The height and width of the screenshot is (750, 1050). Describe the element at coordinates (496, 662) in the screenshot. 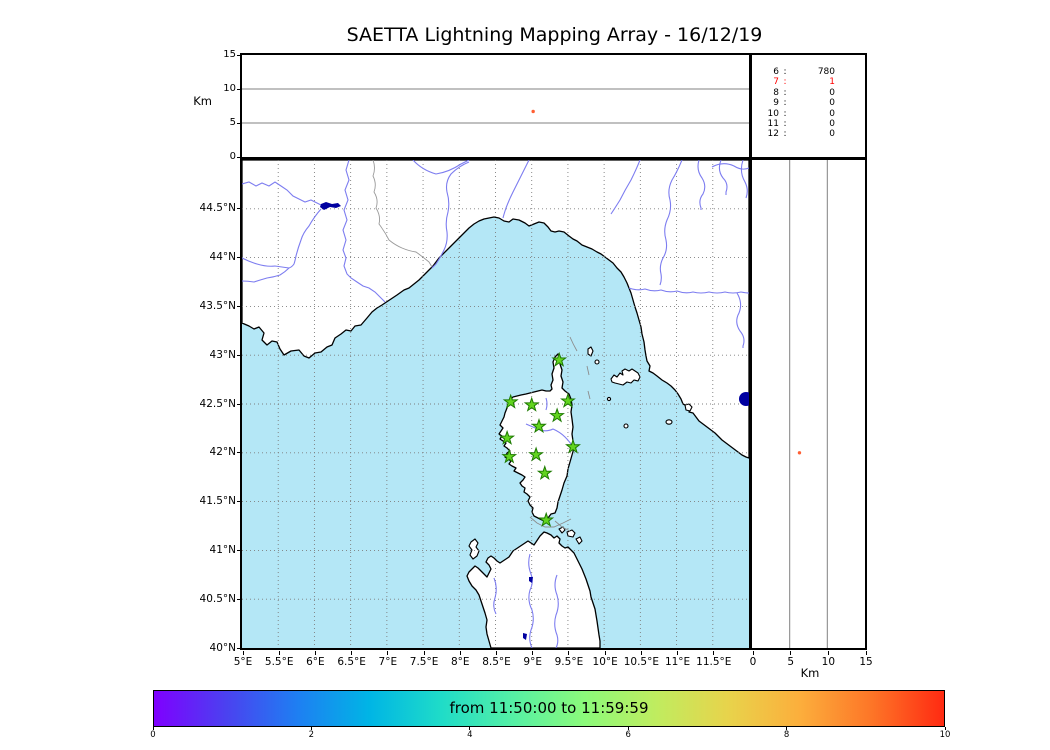

I see `longitude-tick-label: 8.5°E` at that location.